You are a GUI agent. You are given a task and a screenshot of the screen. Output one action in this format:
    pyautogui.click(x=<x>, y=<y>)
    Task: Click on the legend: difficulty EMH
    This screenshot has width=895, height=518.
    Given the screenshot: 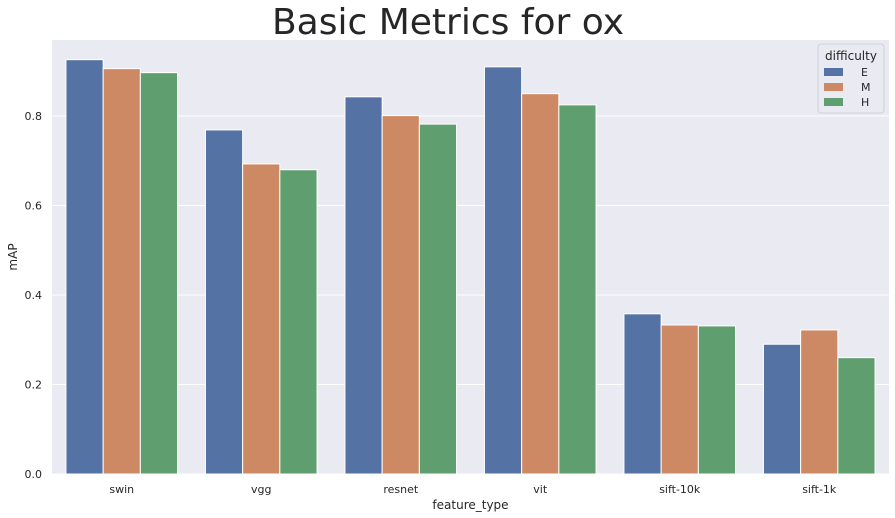 What is the action you would take?
    pyautogui.click(x=851, y=78)
    